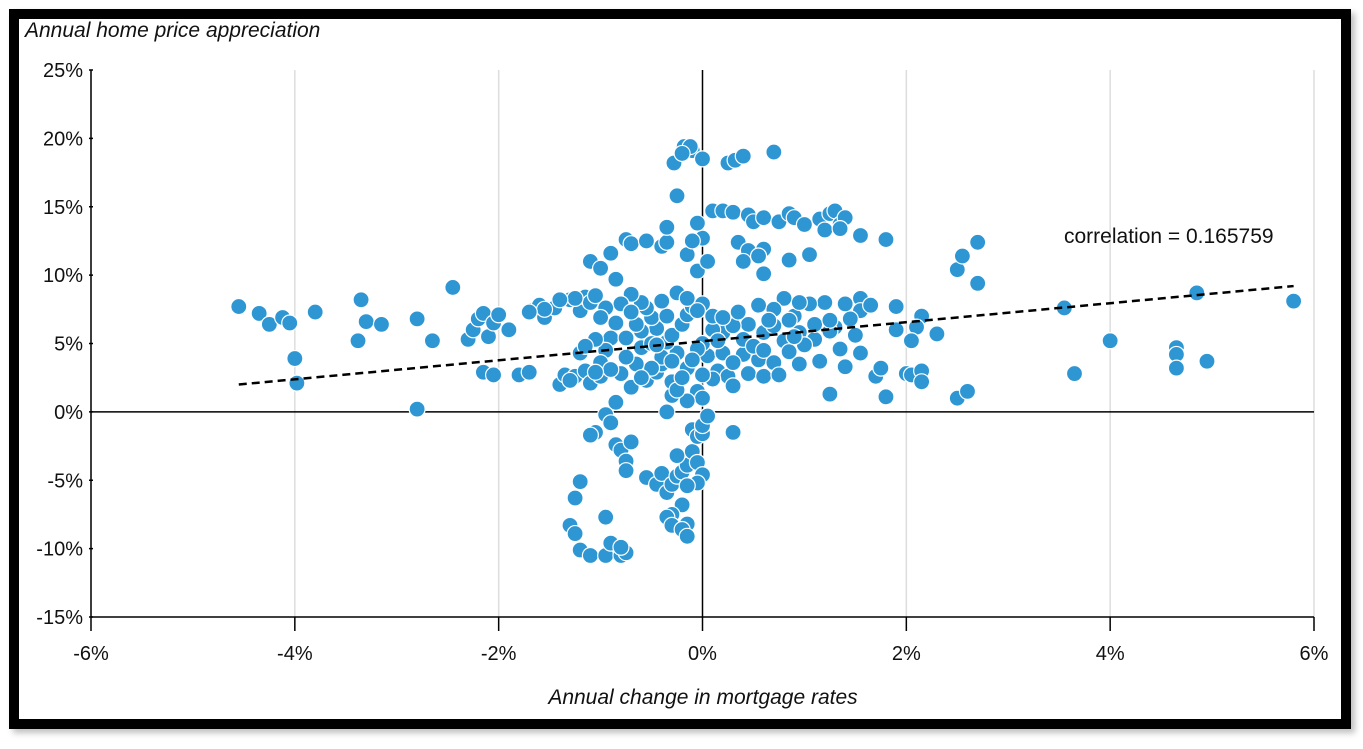 This screenshot has width=1363, height=749. Describe the element at coordinates (63, 208) in the screenshot. I see `y-tick-label: 15%` at that location.